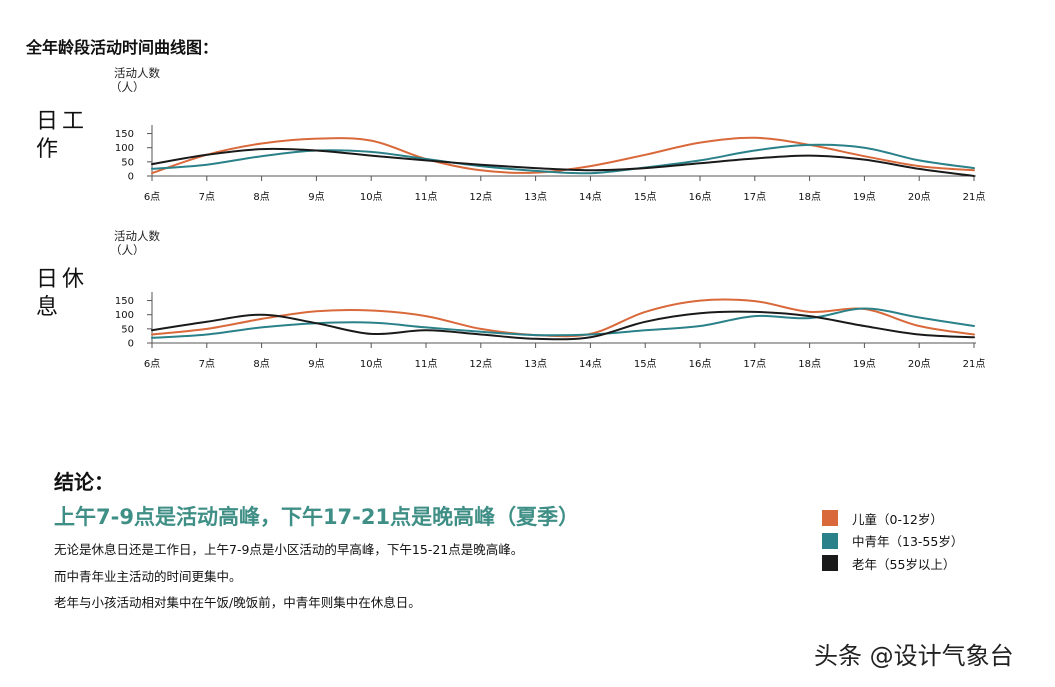  Describe the element at coordinates (914, 656) in the screenshot. I see `watermark-text: 头条 @设计气象台` at that location.